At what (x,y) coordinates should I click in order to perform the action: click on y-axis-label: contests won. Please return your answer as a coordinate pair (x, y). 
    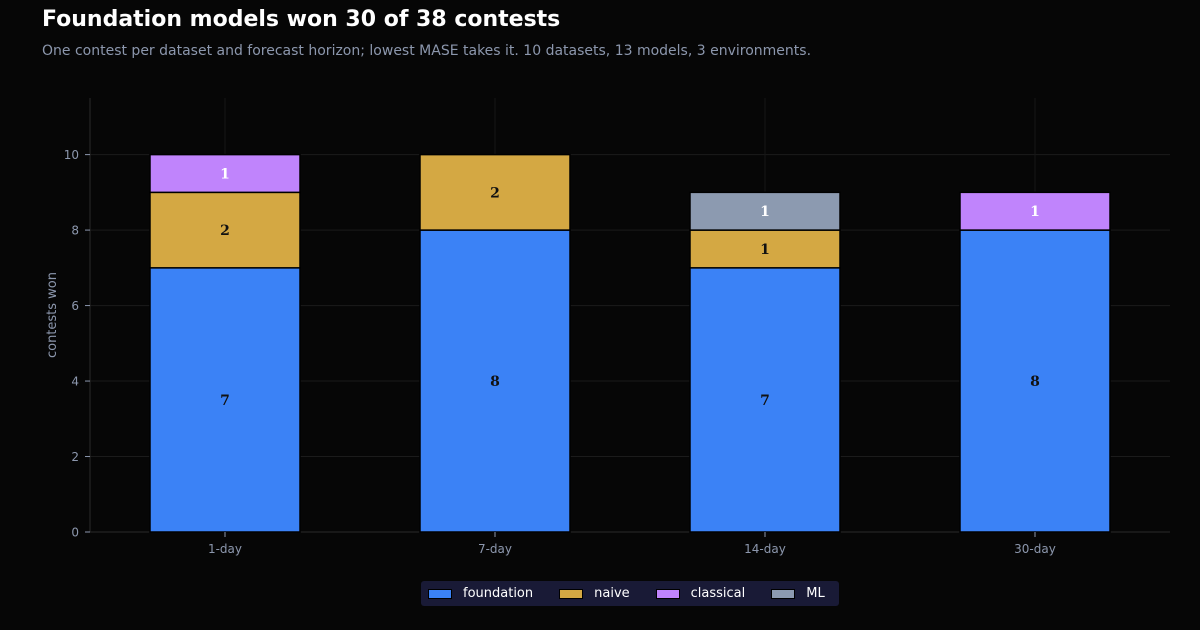
    Looking at the image, I should click on (52, 315).